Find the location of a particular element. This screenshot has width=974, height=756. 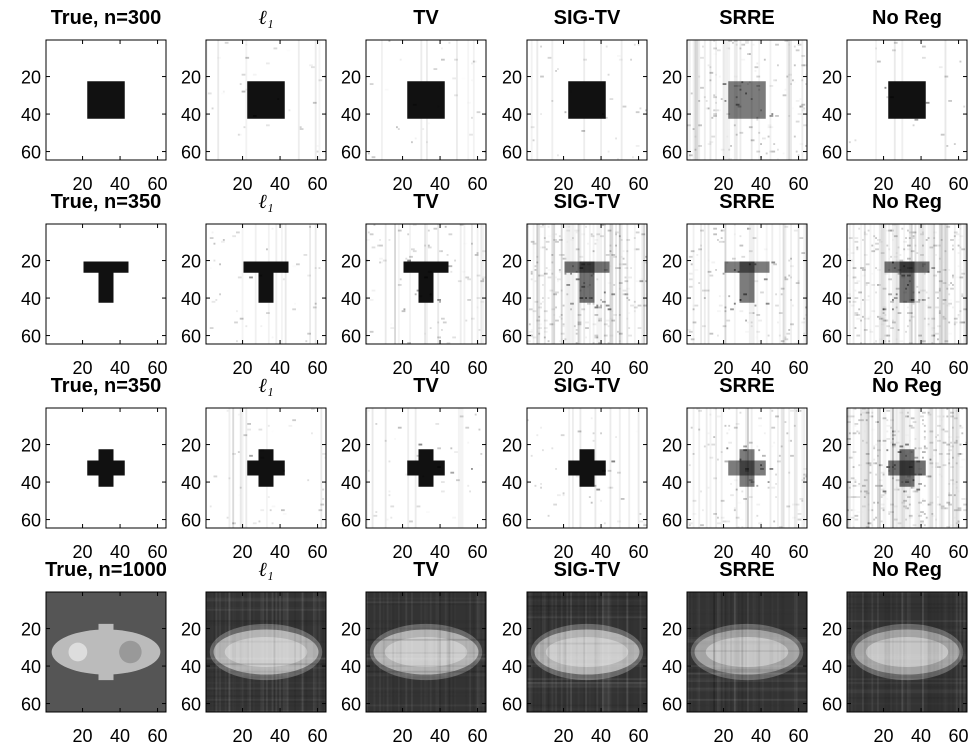

image is located at coordinates (747, 468).